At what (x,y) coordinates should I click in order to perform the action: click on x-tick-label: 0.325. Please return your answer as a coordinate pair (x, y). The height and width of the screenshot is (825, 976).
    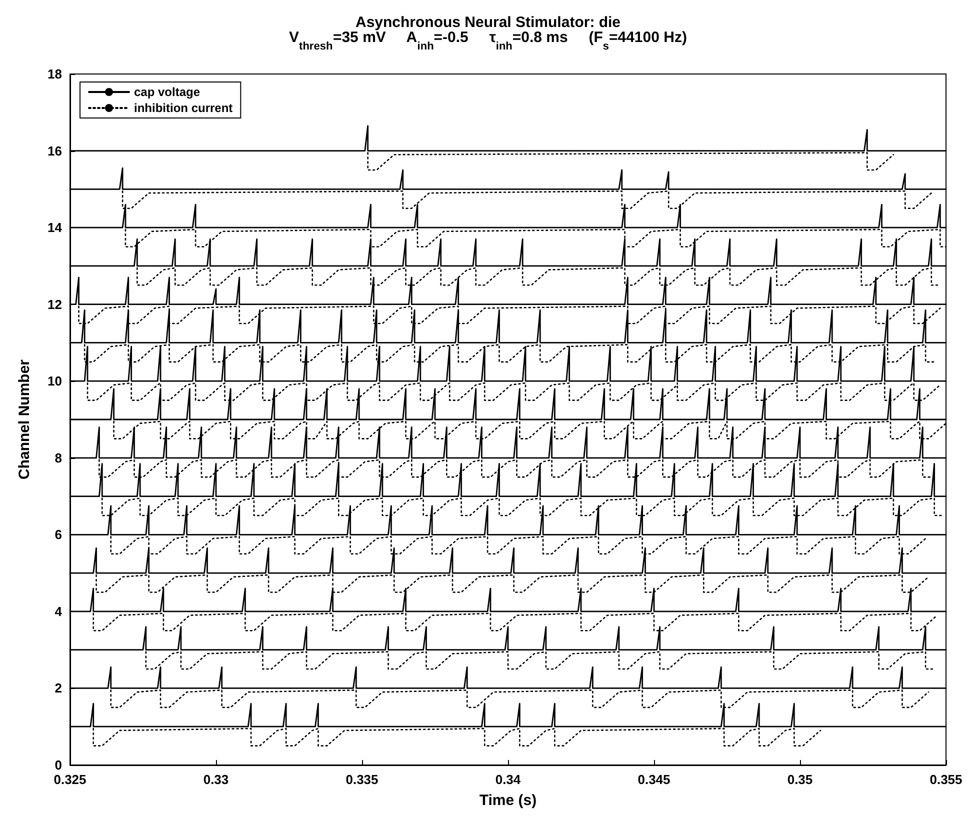
    Looking at the image, I should click on (70, 779).